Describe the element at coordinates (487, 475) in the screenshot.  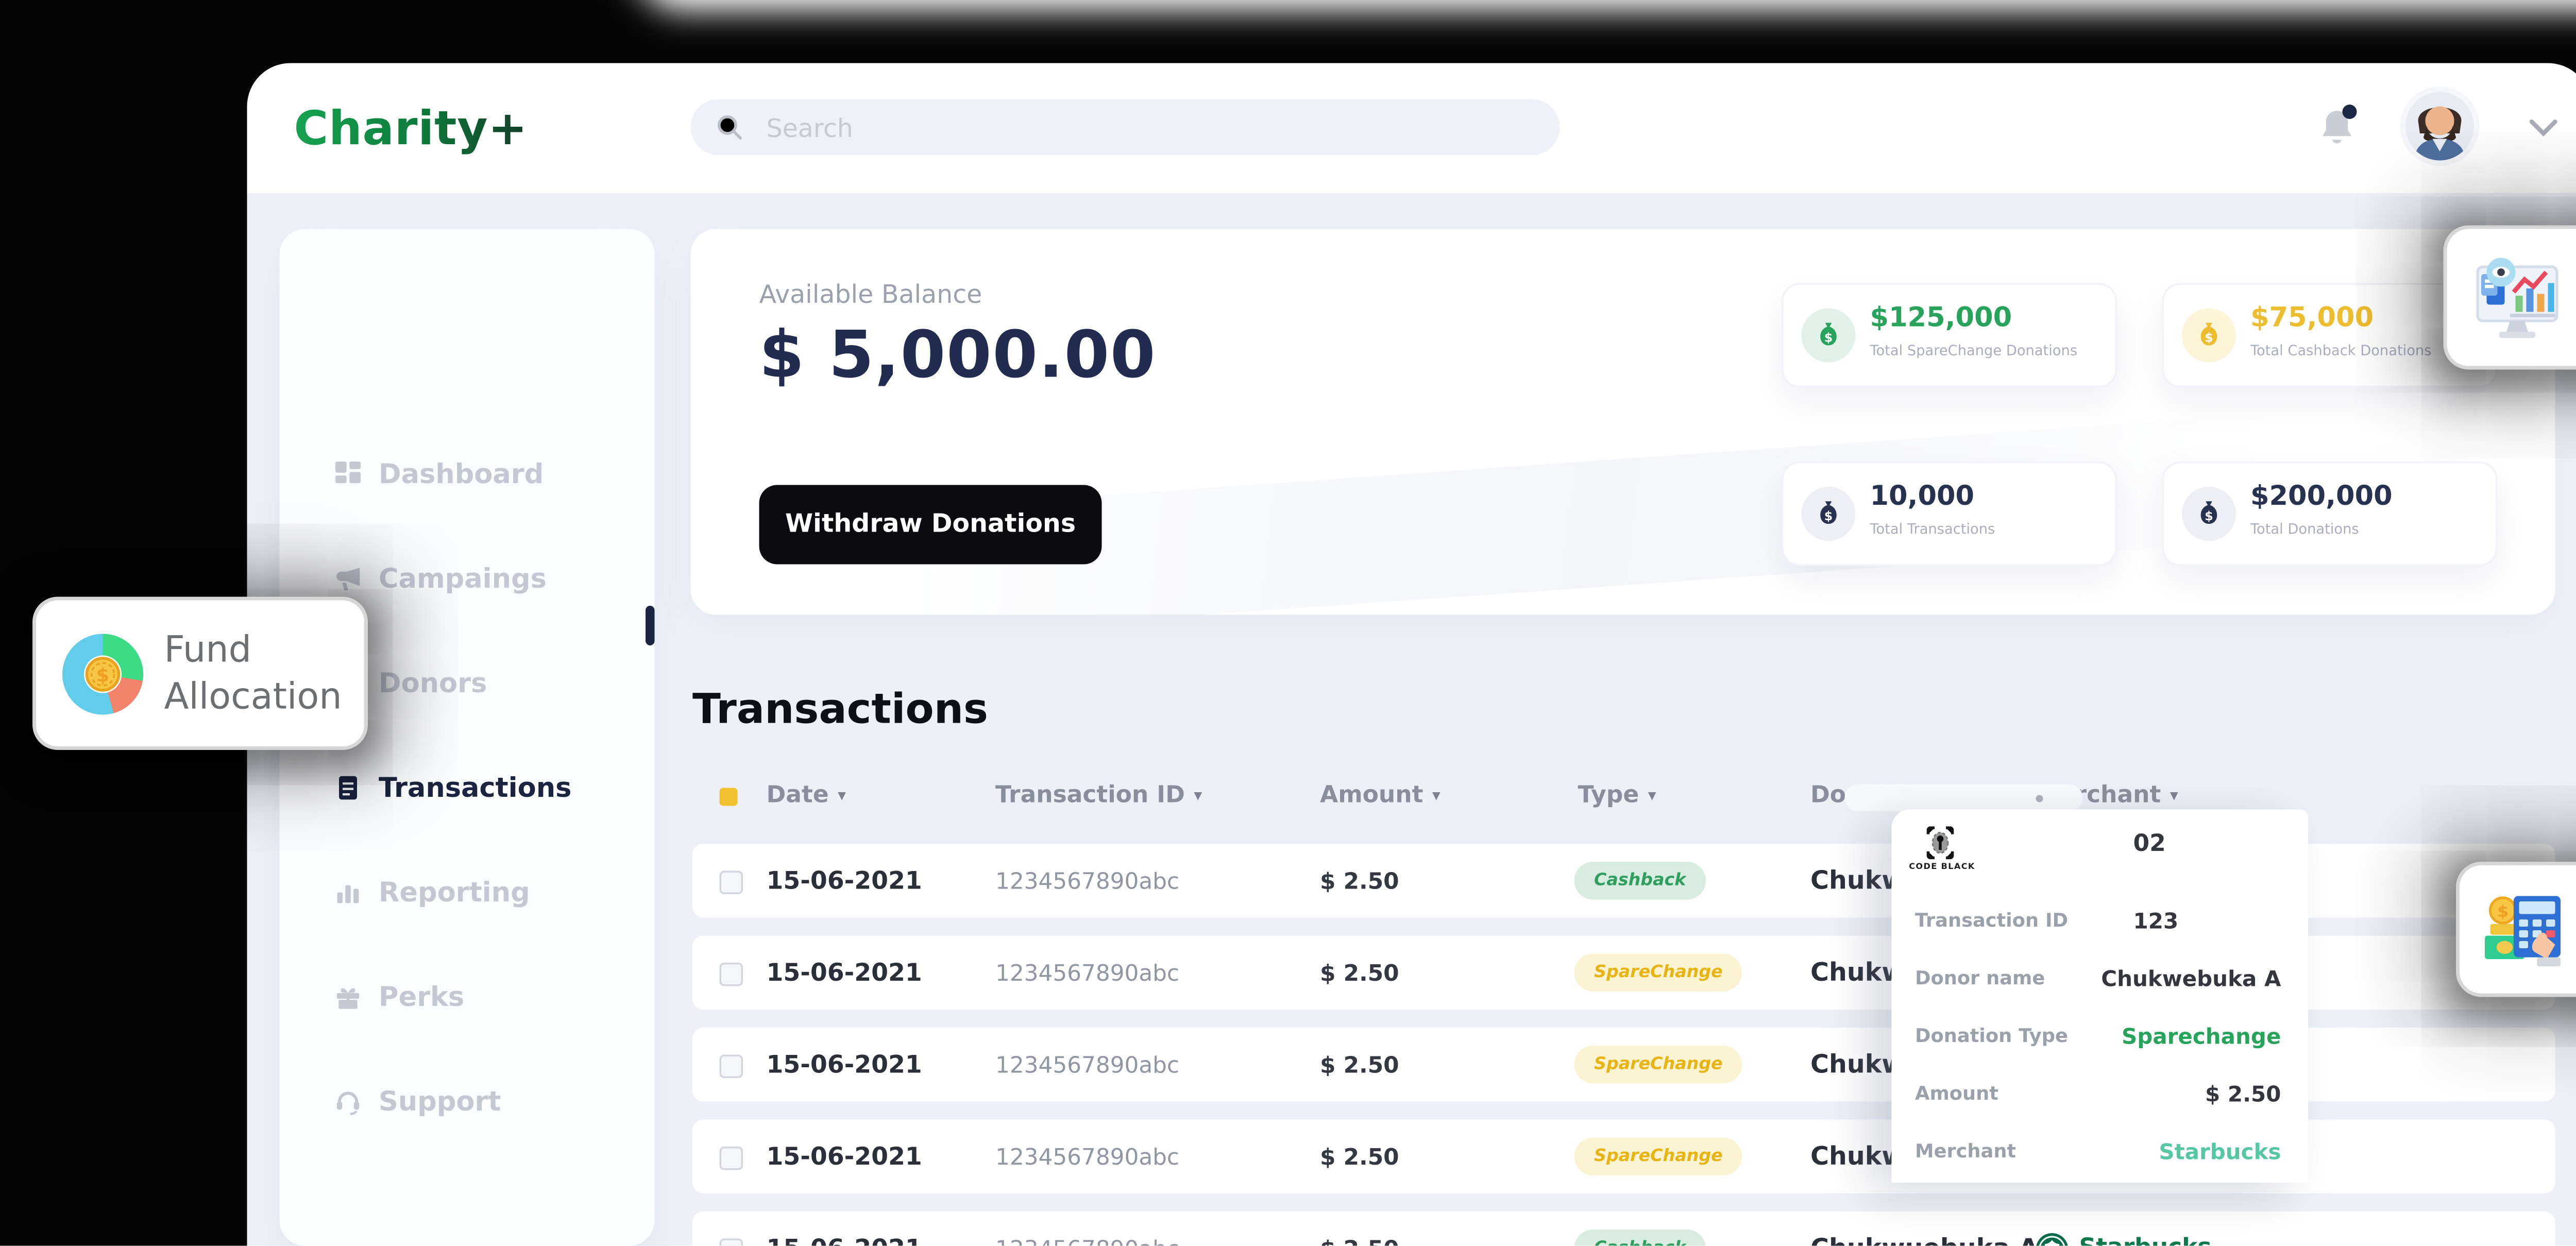
I see `sidebar-item-dashboard: Dashboard` at that location.